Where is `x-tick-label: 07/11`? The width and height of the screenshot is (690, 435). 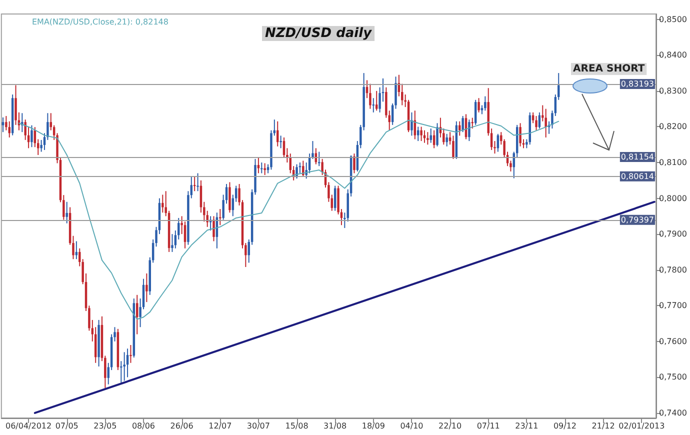
x-tick-label: 07/11 is located at coordinates (488, 426).